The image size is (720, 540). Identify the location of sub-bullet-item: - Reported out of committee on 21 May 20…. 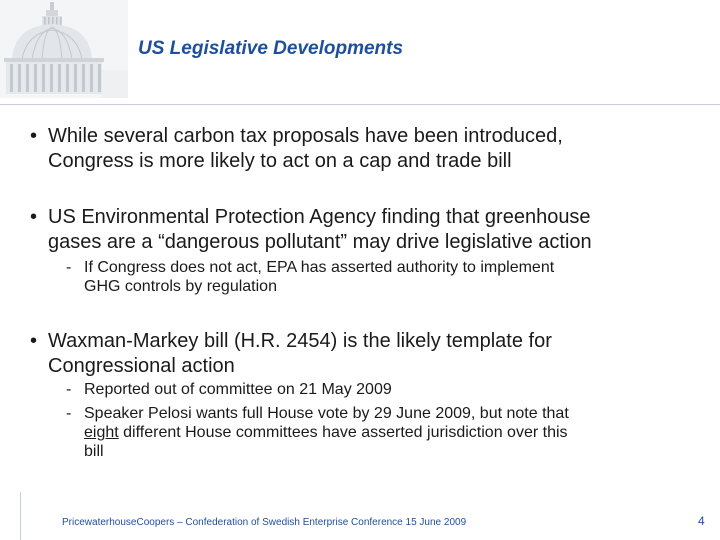
(229, 389).